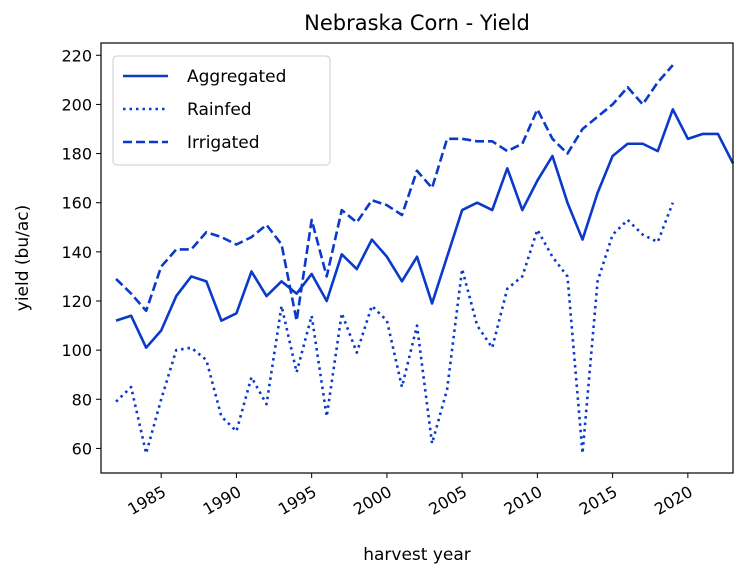 The height and width of the screenshot is (573, 736). What do you see at coordinates (82, 448) in the screenshot?
I see `y-tick-label: 60` at bounding box center [82, 448].